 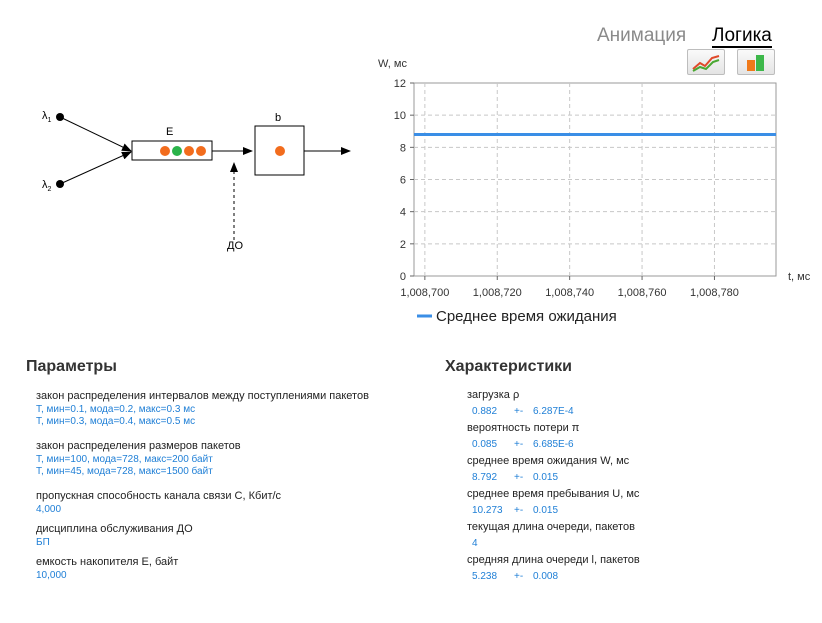 What do you see at coordinates (497, 293) in the screenshot?
I see `x-tick-label: 1,008,720` at bounding box center [497, 293].